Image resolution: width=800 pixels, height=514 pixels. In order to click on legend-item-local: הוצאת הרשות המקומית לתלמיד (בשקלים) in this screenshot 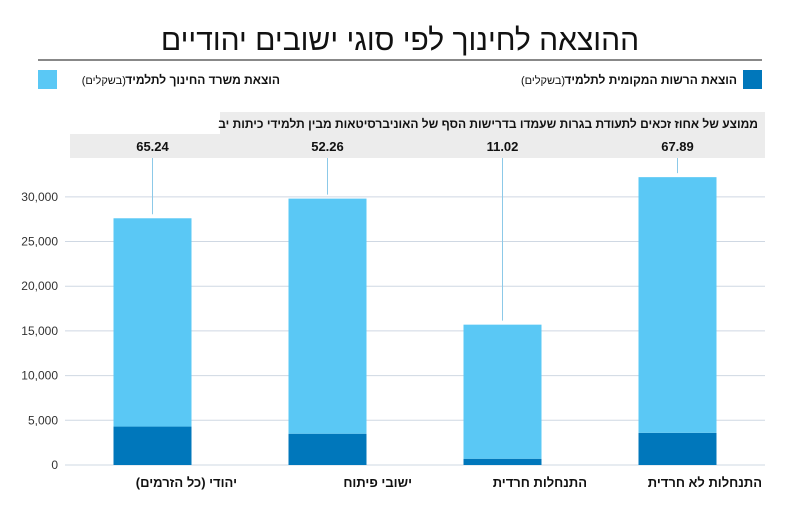, I will do `click(641, 79)`.